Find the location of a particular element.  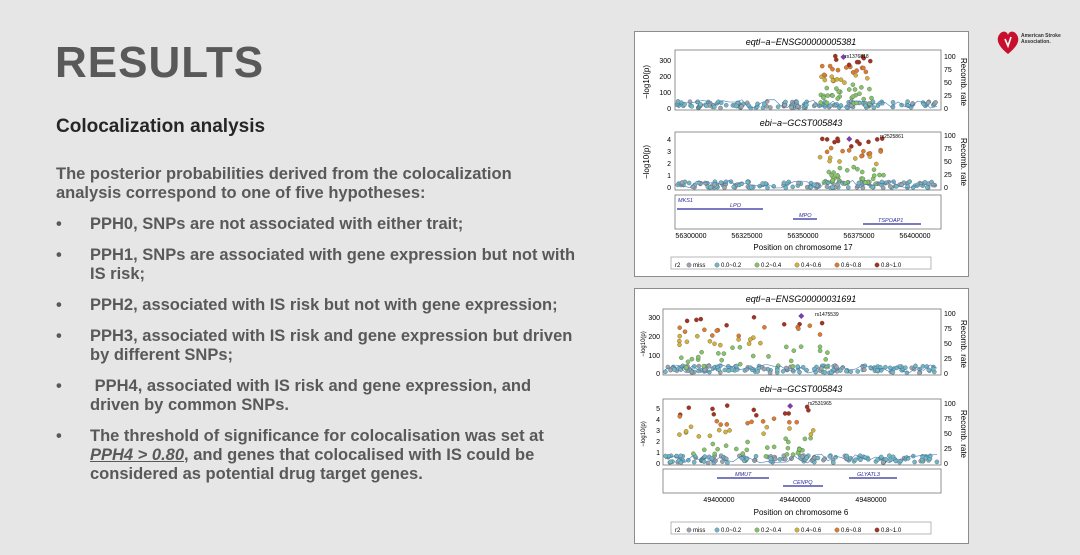

bottom-plot-frame is located at coordinates (802, 432).